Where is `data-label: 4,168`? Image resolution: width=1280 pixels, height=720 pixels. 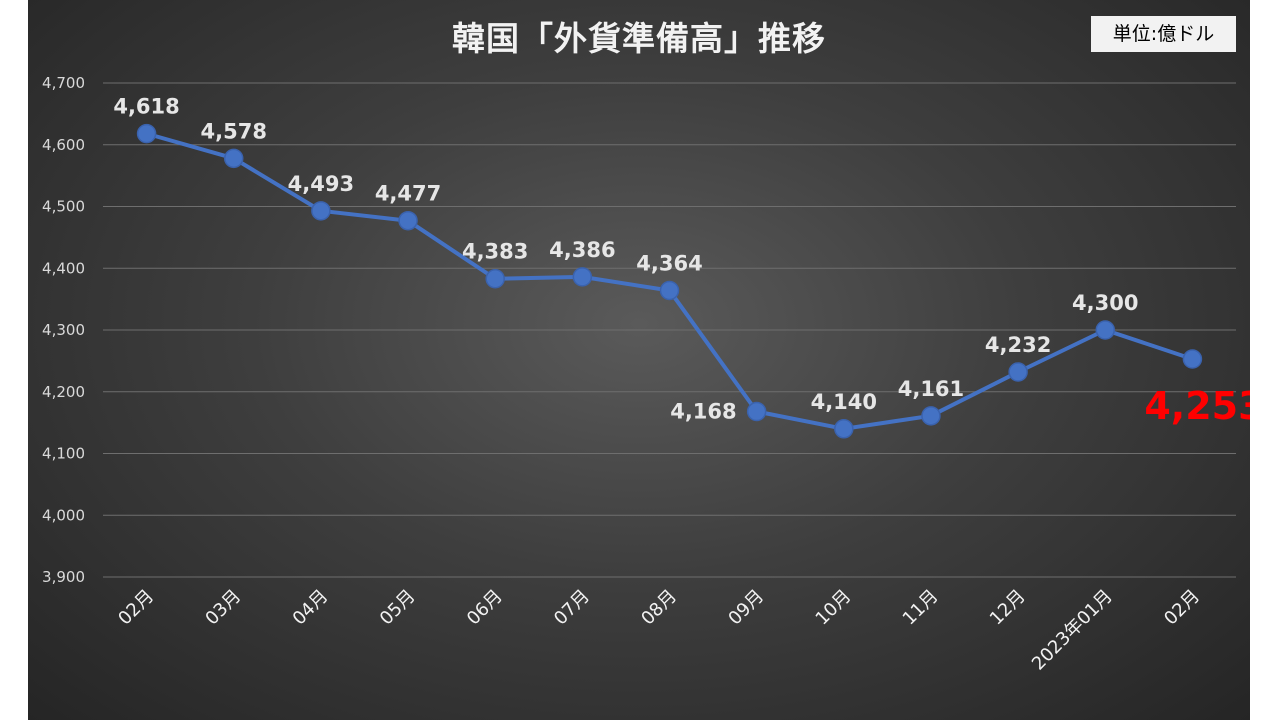 data-label: 4,168 is located at coordinates (703, 412).